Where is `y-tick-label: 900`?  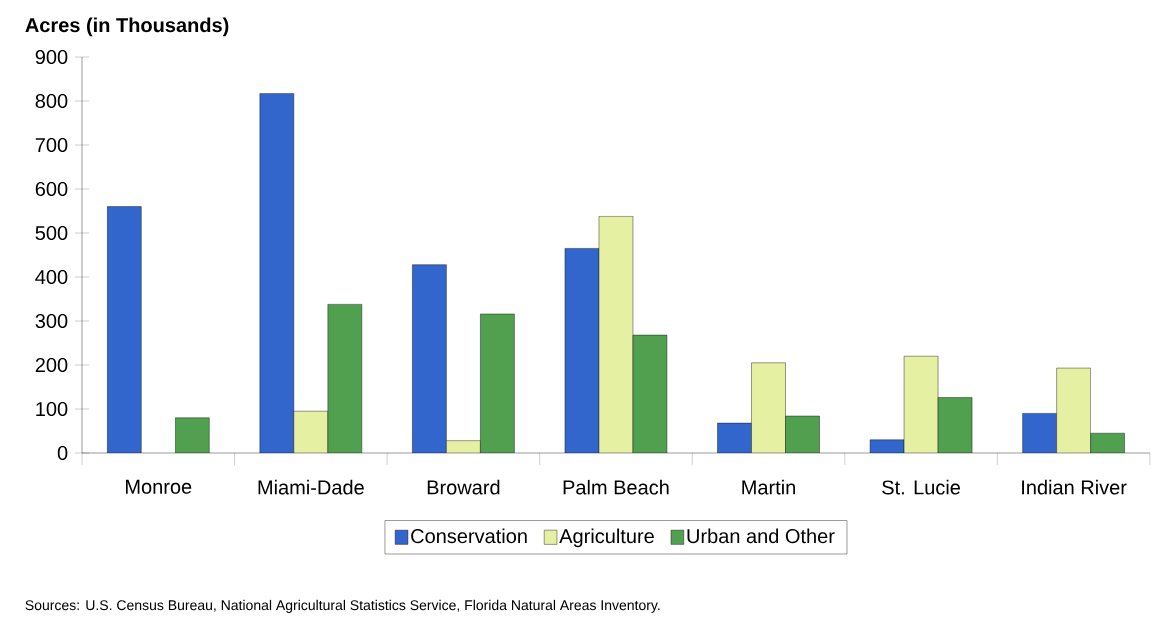
y-tick-label: 900 is located at coordinates (51, 57).